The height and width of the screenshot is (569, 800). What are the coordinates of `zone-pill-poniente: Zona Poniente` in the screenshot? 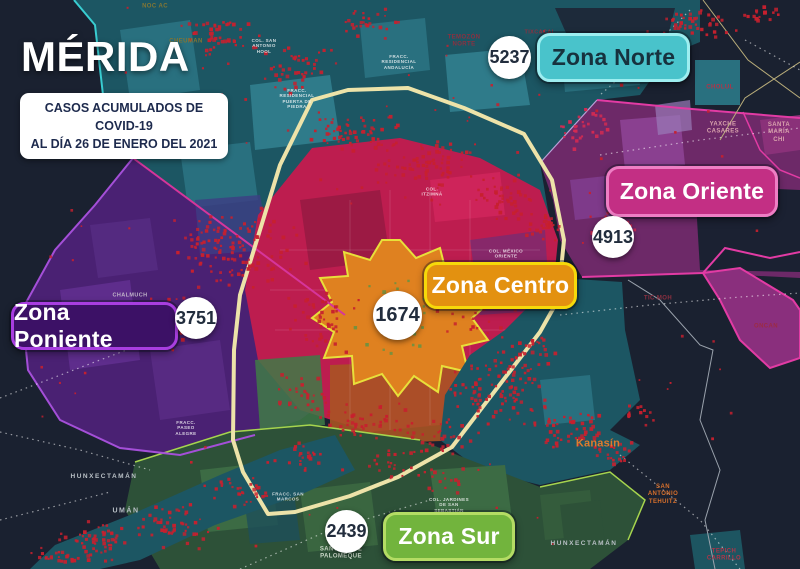 It's located at (94, 325).